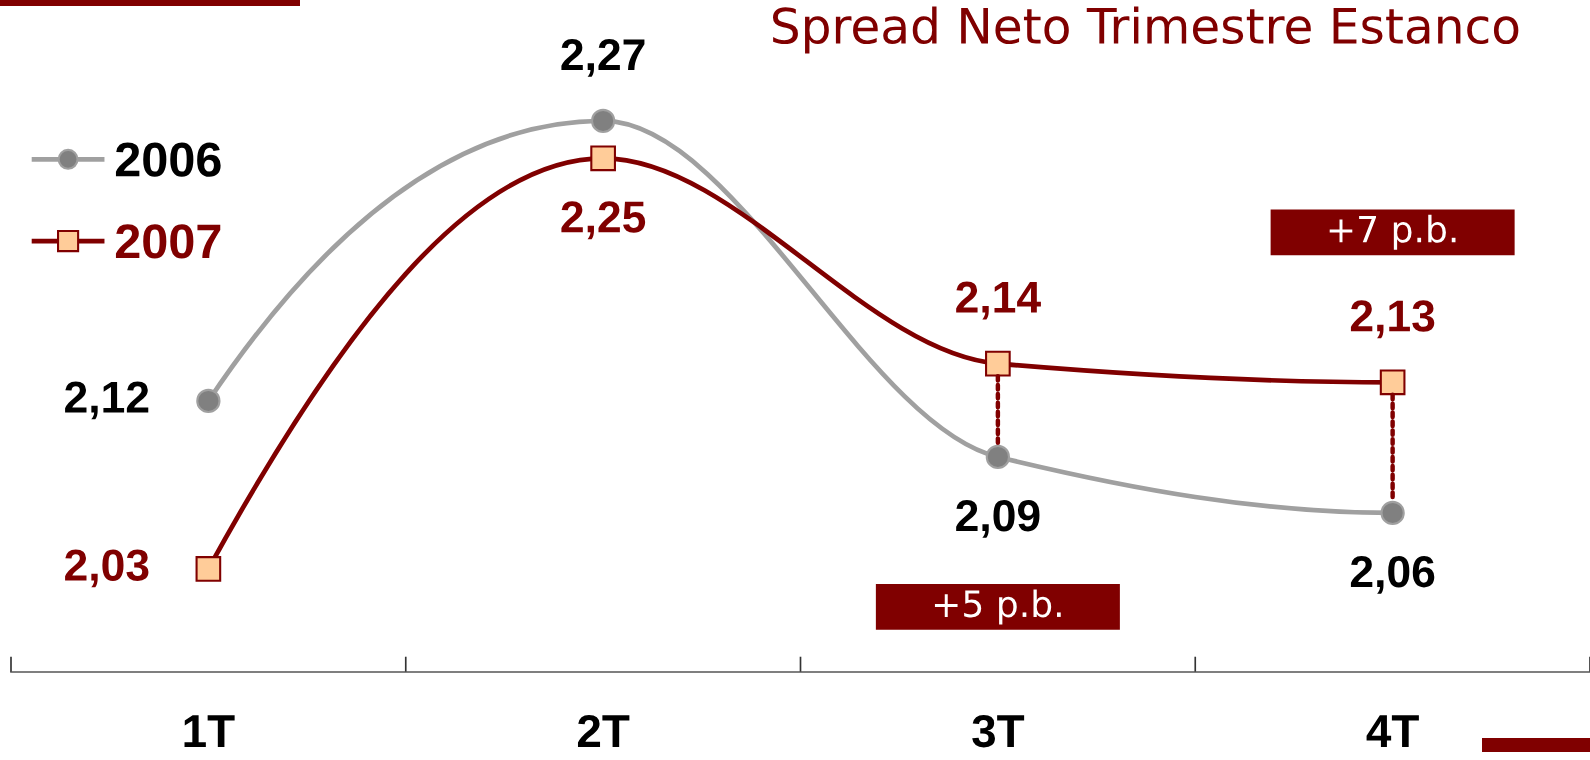 The image size is (1590, 760). What do you see at coordinates (107, 400) in the screenshot?
I see `data-label: 2,12` at bounding box center [107, 400].